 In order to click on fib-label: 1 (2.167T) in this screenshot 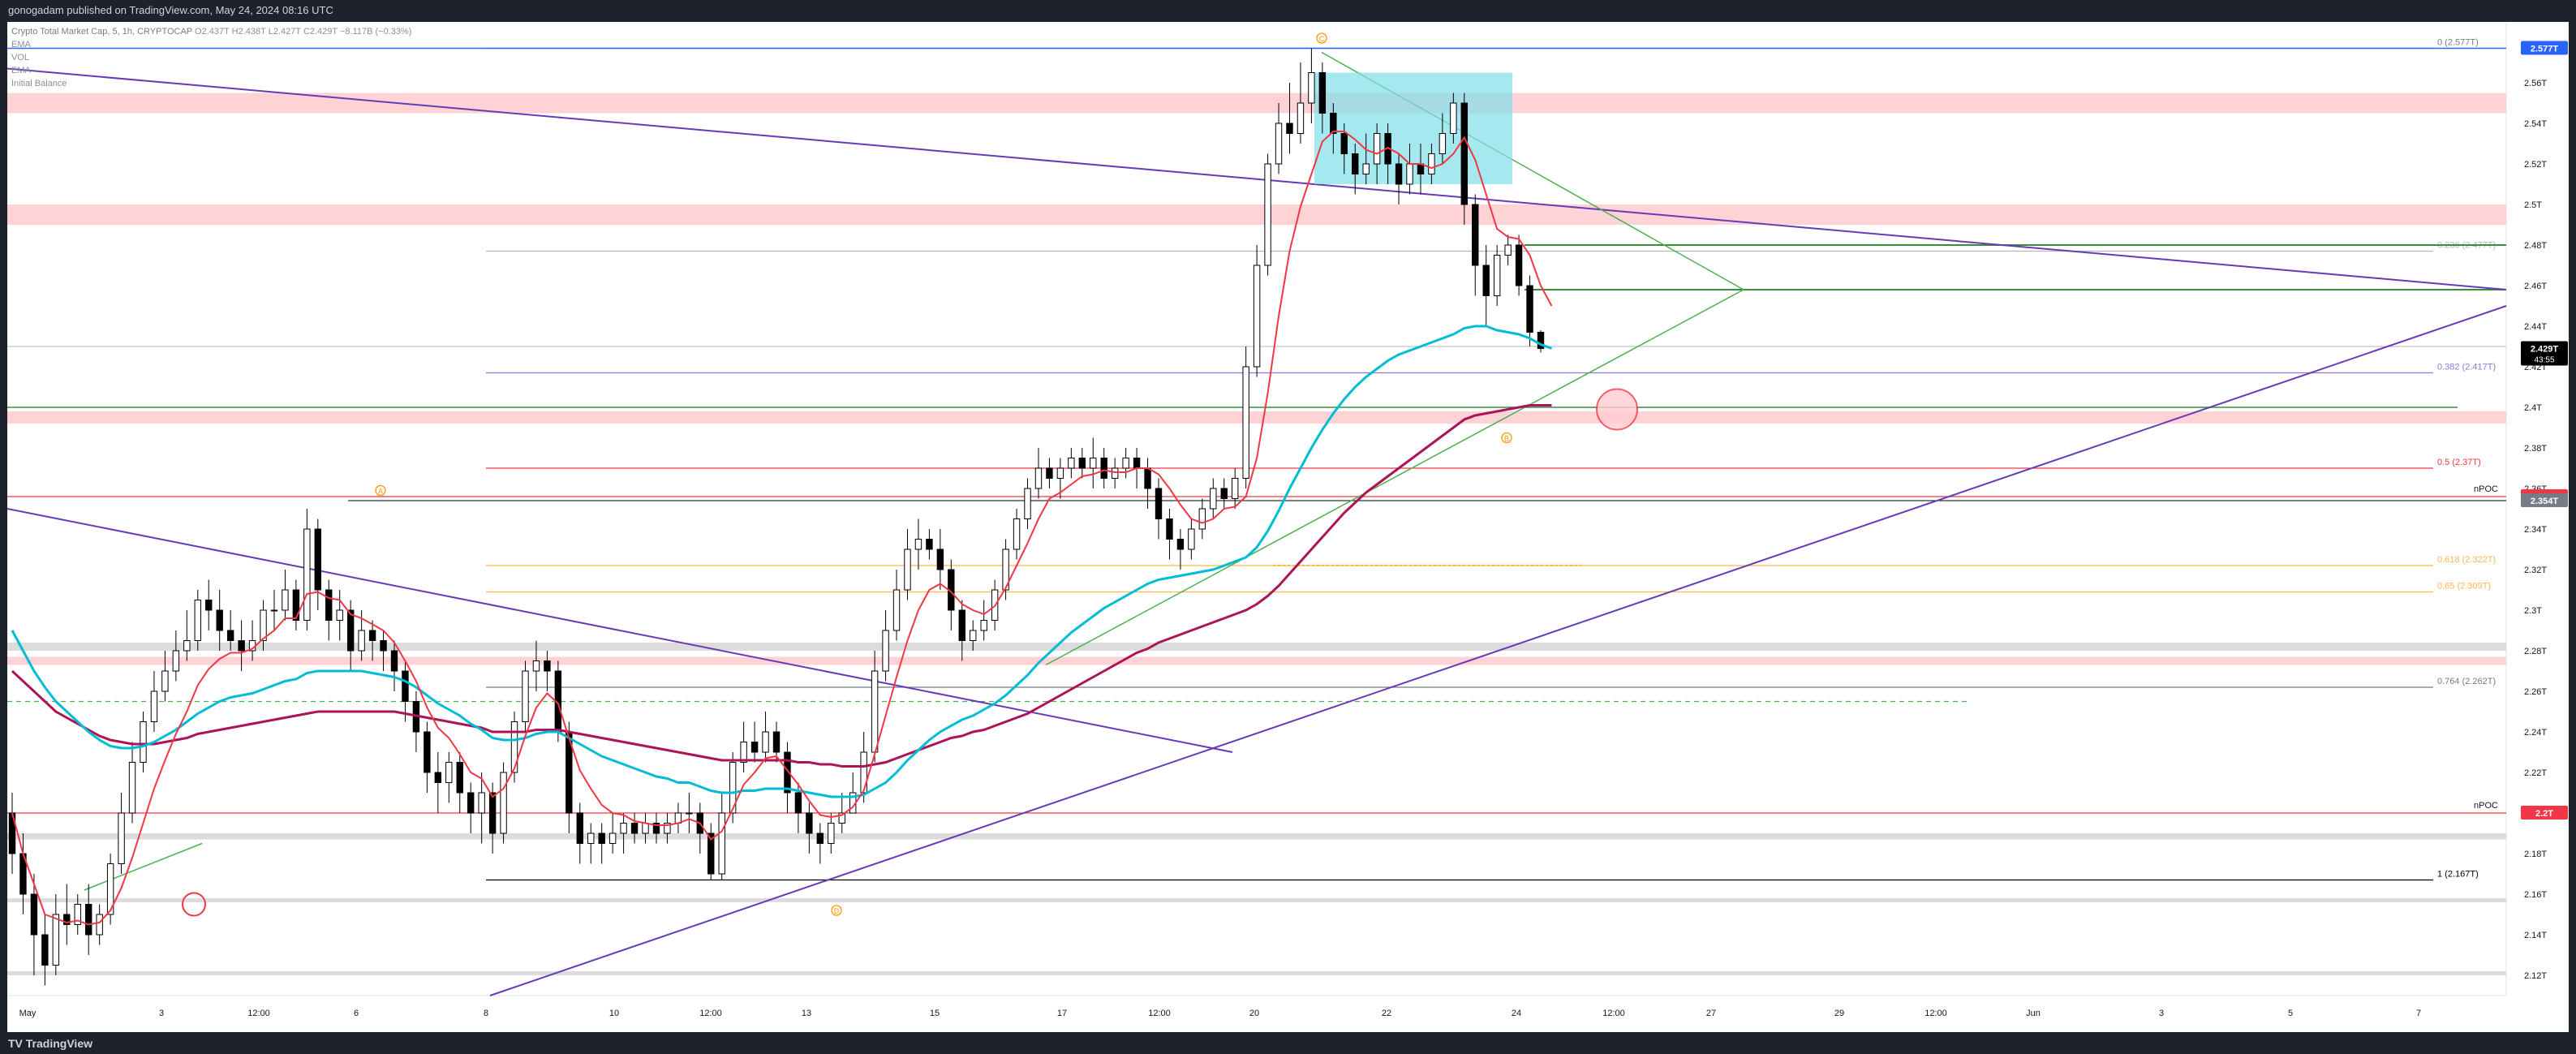, I will do `click(2458, 875)`.